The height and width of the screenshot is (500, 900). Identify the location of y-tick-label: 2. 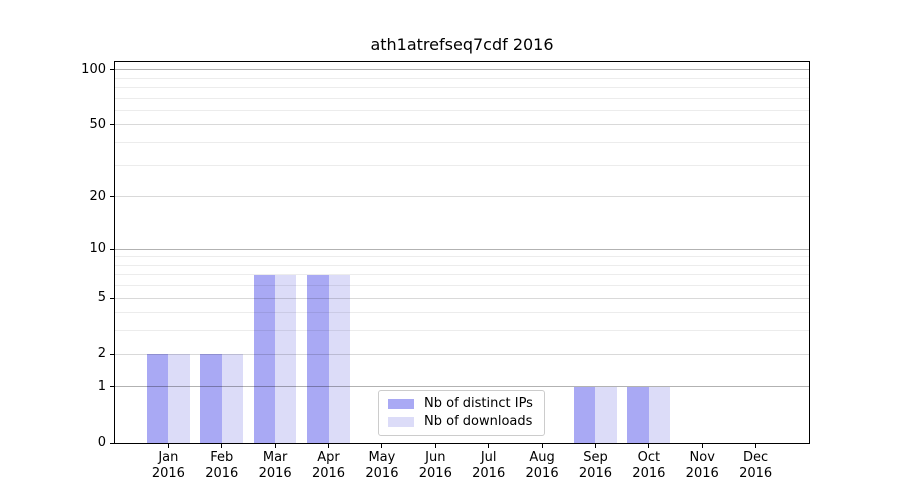
(101, 354).